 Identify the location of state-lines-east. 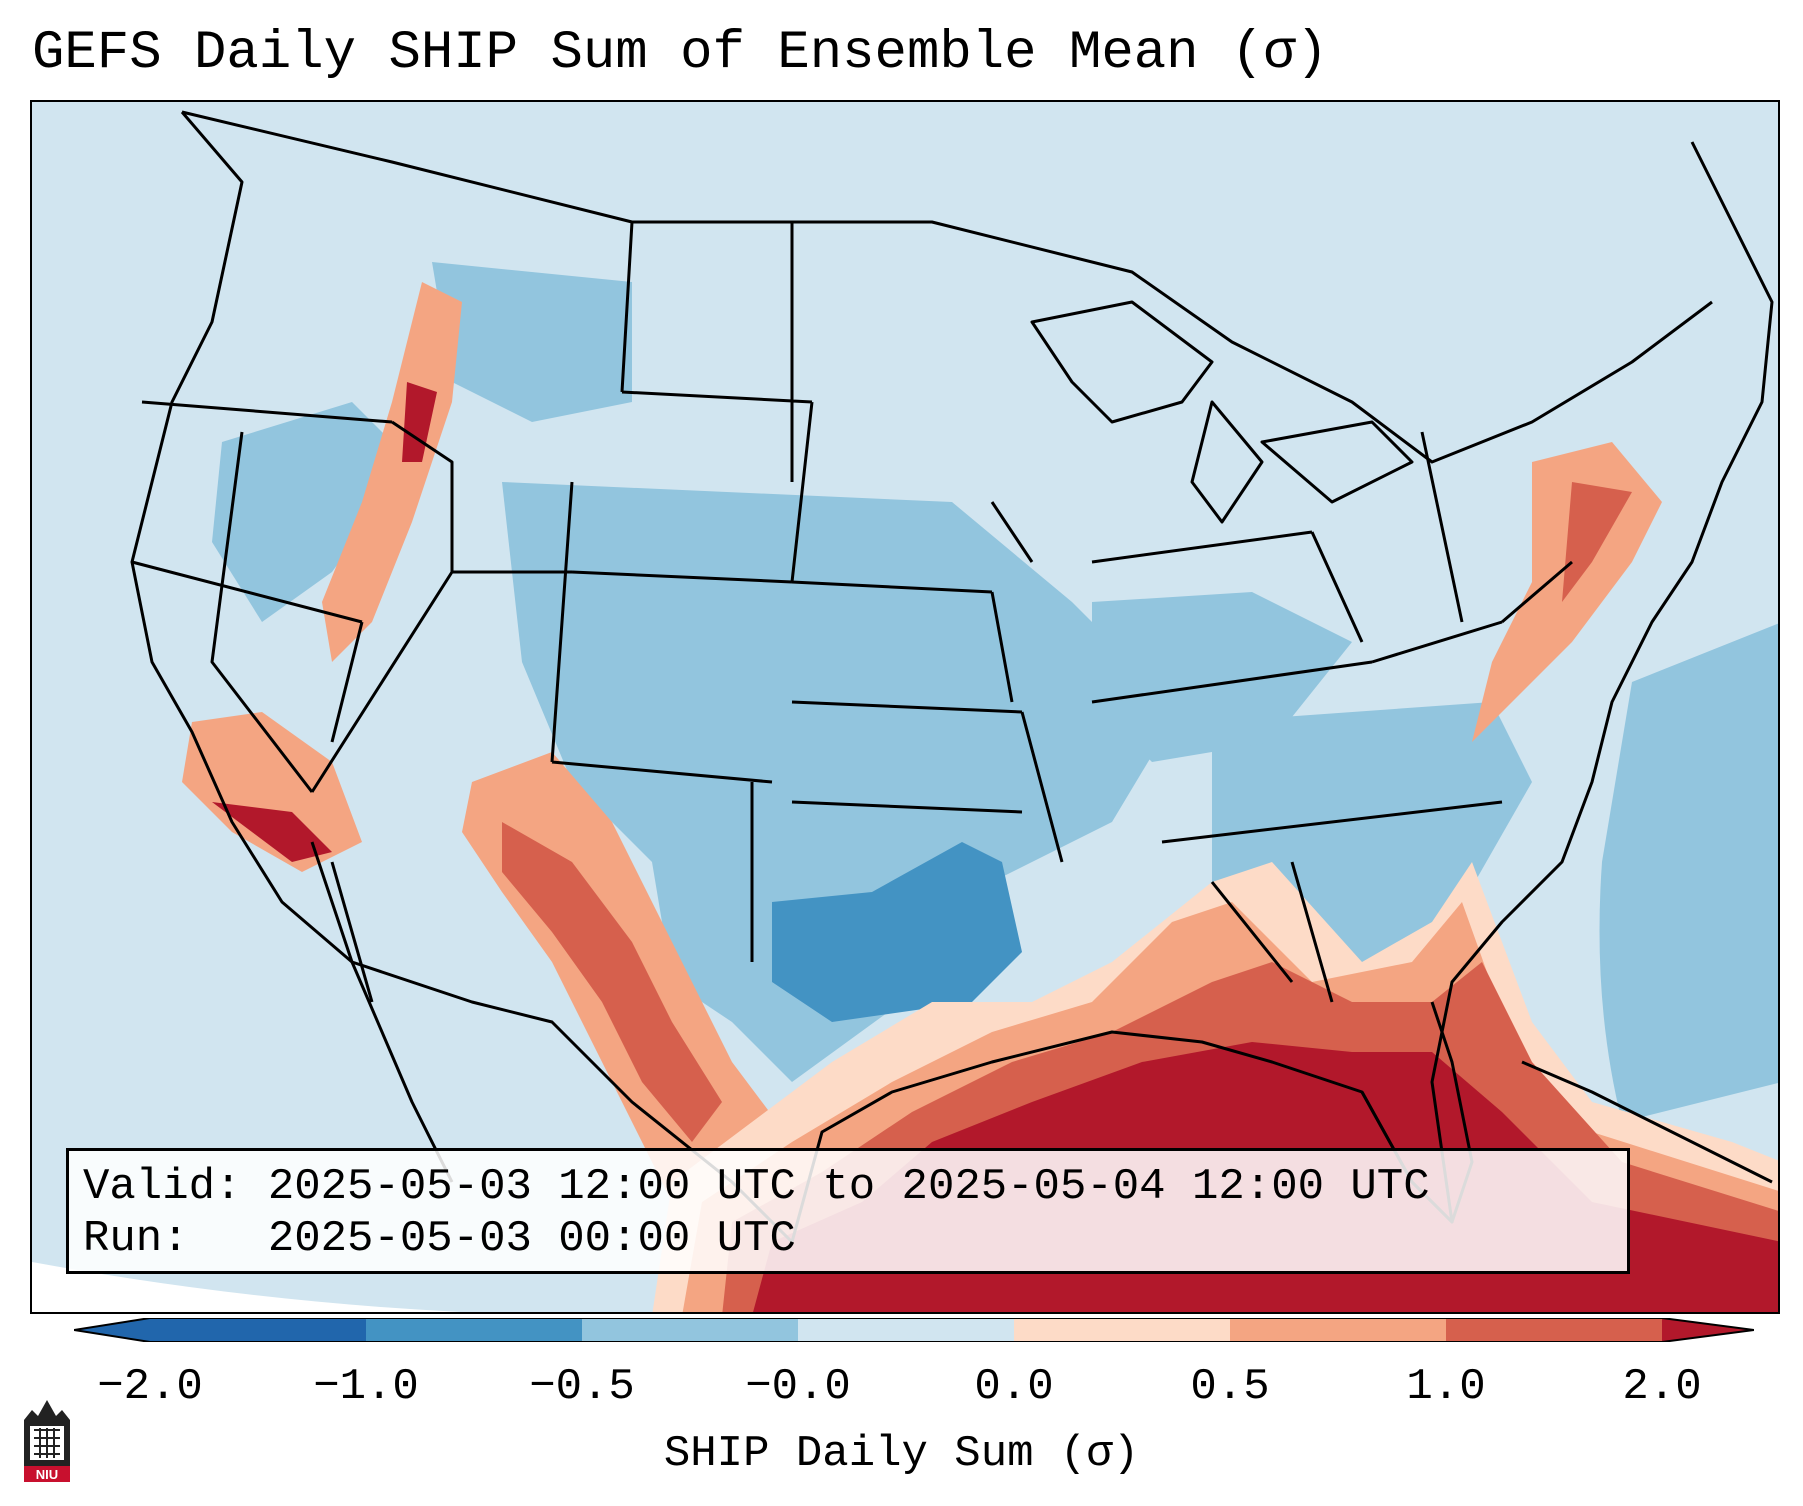
(1332, 717).